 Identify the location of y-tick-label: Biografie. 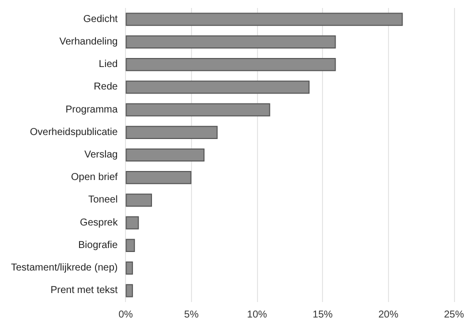
(98, 245).